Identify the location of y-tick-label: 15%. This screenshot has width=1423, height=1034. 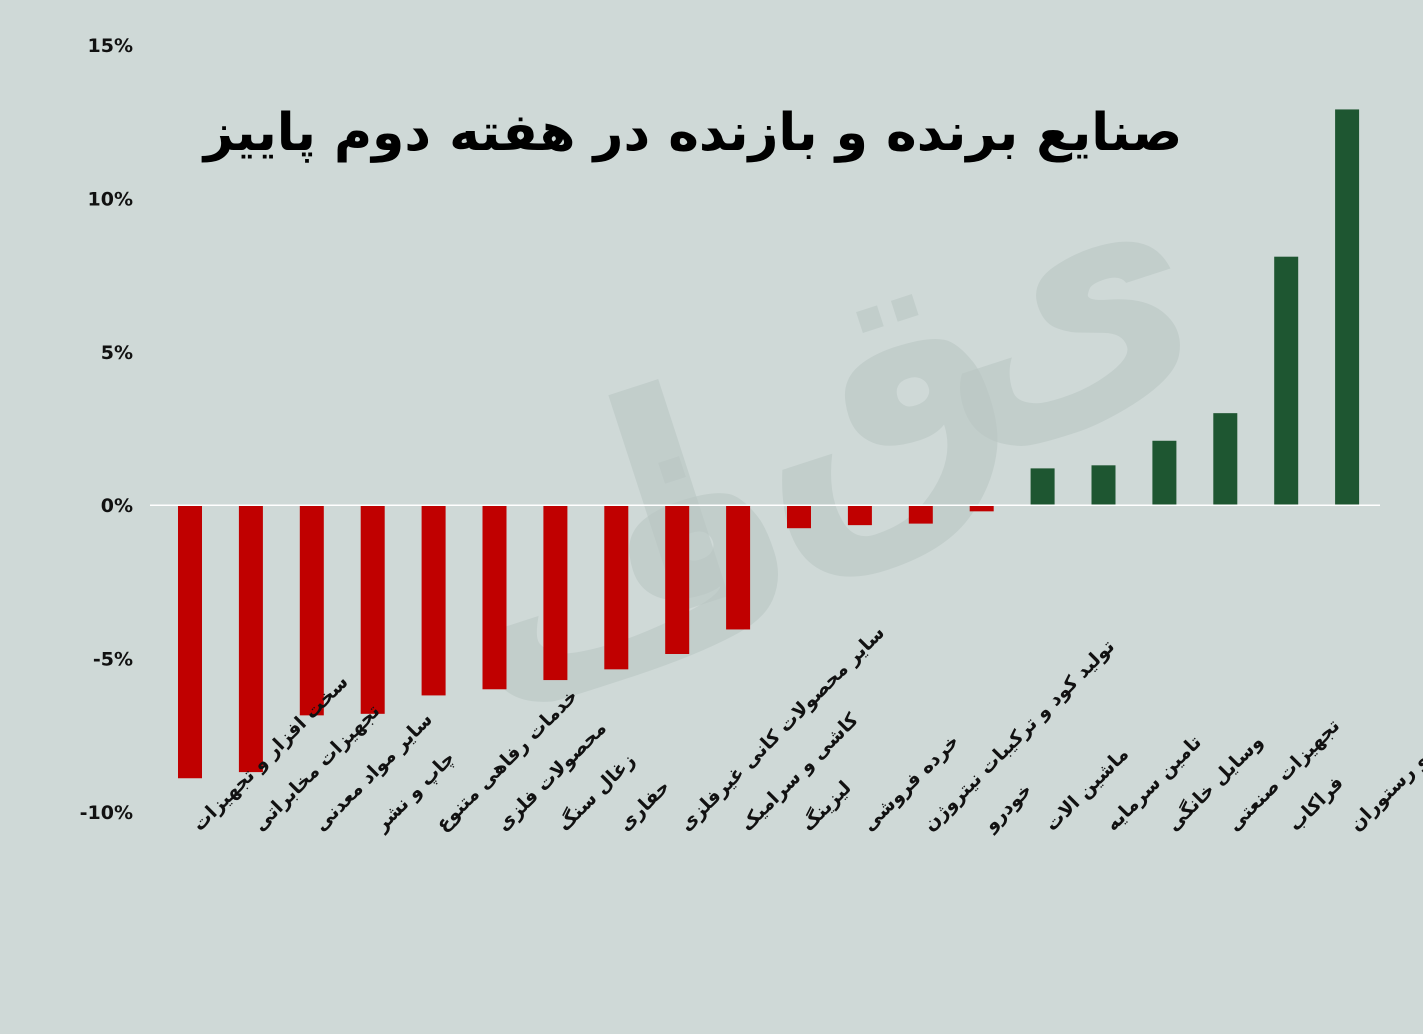
(110, 46).